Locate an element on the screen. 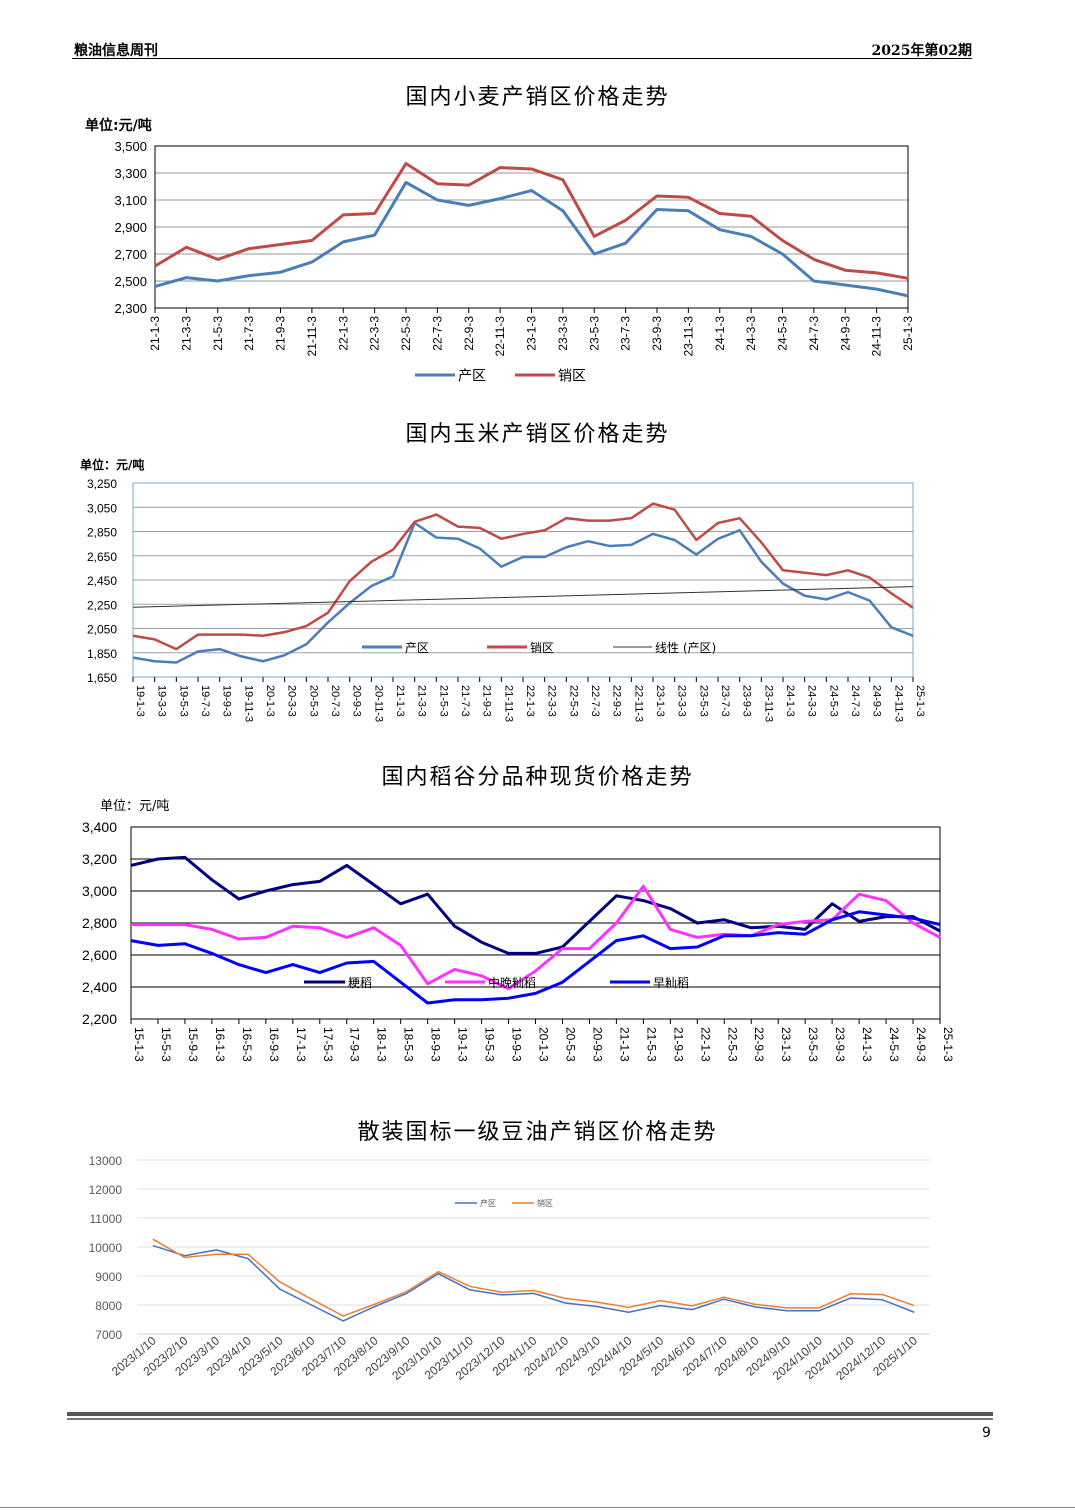  x-tick-label: 20-11-3 is located at coordinates (378, 703).